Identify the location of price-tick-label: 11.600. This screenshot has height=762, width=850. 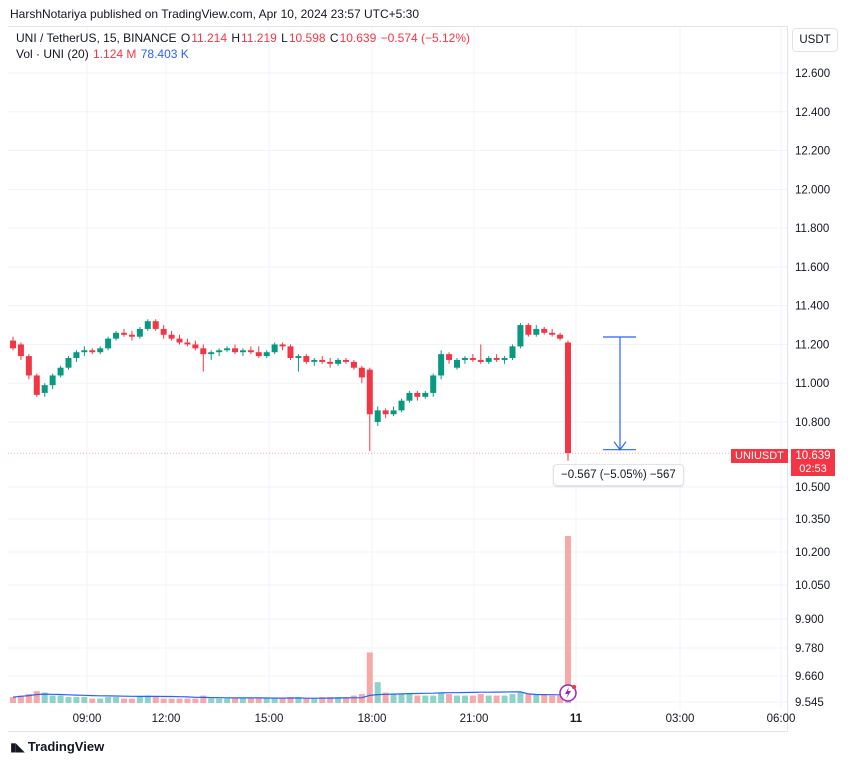
(812, 268).